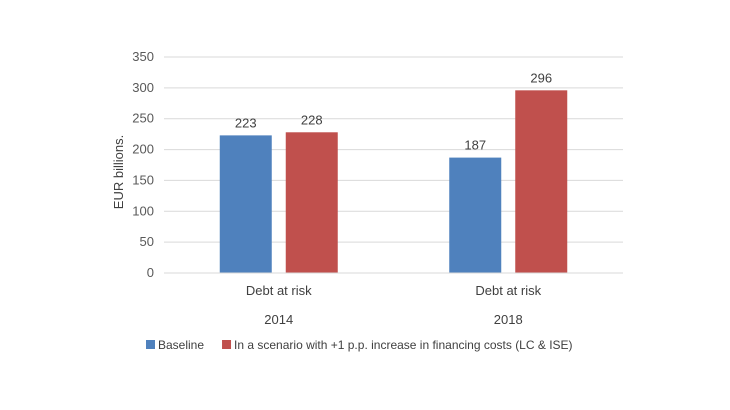  Describe the element at coordinates (143, 164) in the screenshot. I see `y-axis-ticks: 0 50 100 150 200 250 300 350` at that location.